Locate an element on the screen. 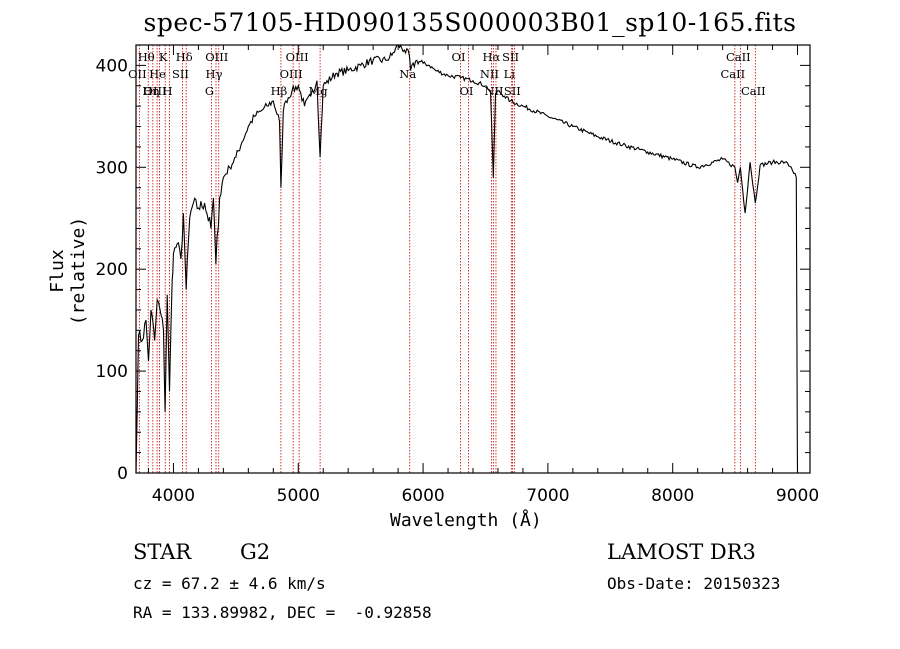  line-label: He is located at coordinates (157, 74).